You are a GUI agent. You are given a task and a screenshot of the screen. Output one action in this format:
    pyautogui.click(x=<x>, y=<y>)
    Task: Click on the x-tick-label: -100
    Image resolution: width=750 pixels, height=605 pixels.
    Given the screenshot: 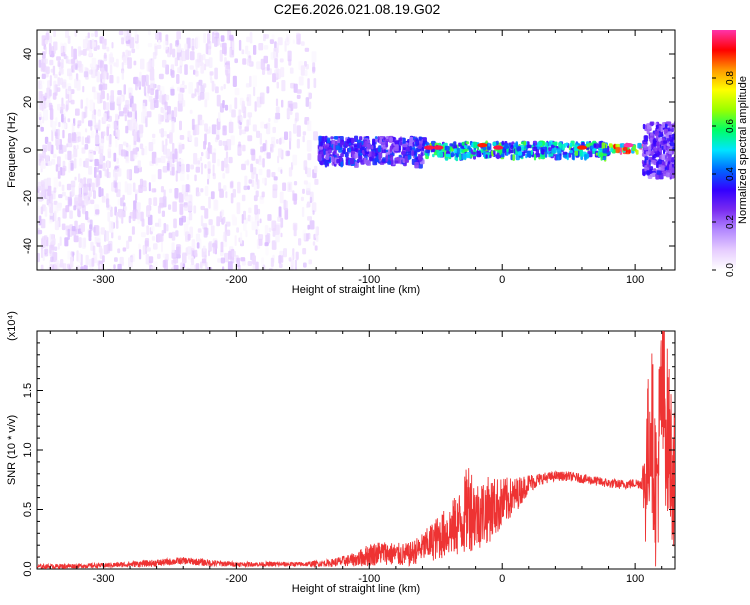 What is the action you would take?
    pyautogui.click(x=369, y=280)
    